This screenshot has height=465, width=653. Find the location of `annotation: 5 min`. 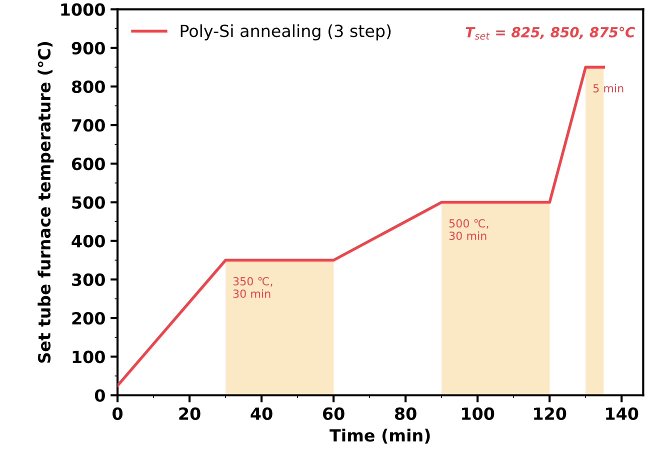

annotation: 5 min is located at coordinates (608, 88).